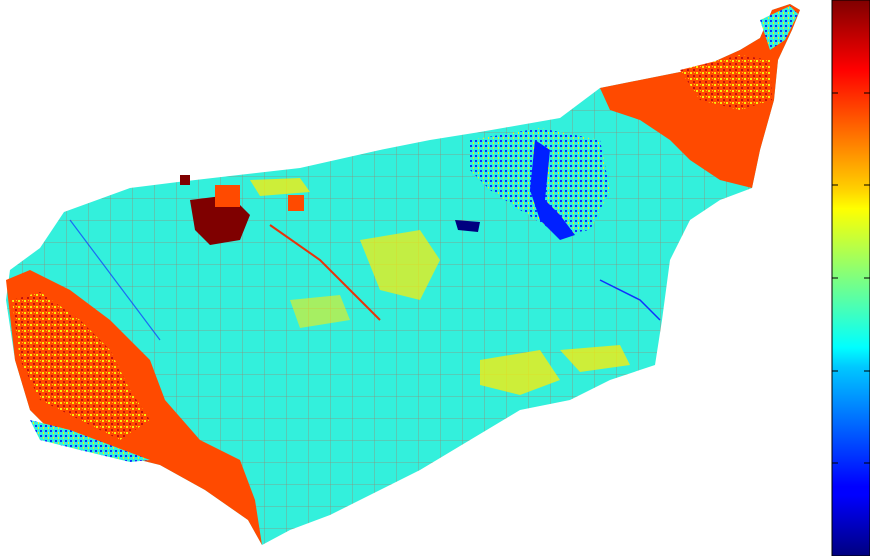 The height and width of the screenshot is (556, 870). I want to click on colorbar, so click(850, 278).